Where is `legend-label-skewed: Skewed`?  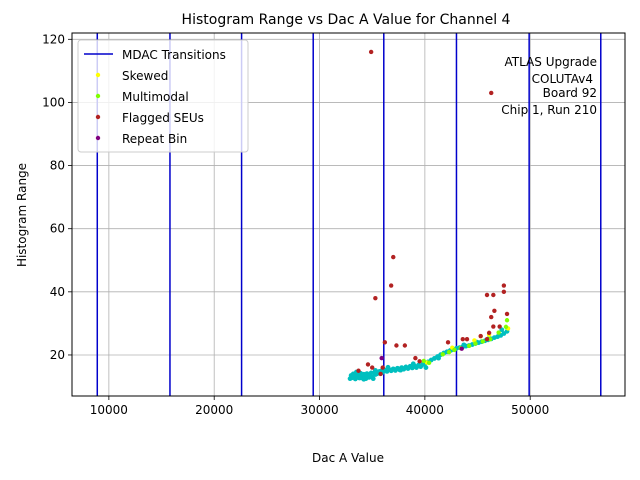 legend-label-skewed: Skewed is located at coordinates (145, 76).